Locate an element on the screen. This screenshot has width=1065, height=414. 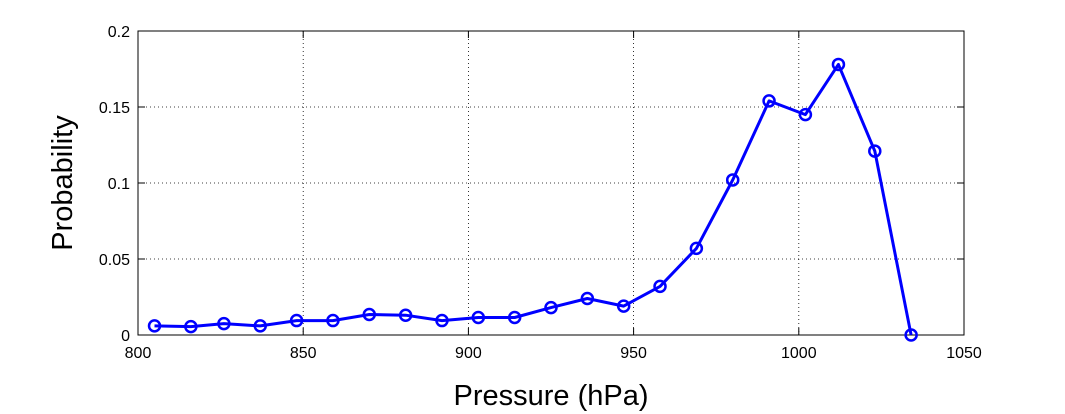
x-tick-label: 900 is located at coordinates (468, 353).